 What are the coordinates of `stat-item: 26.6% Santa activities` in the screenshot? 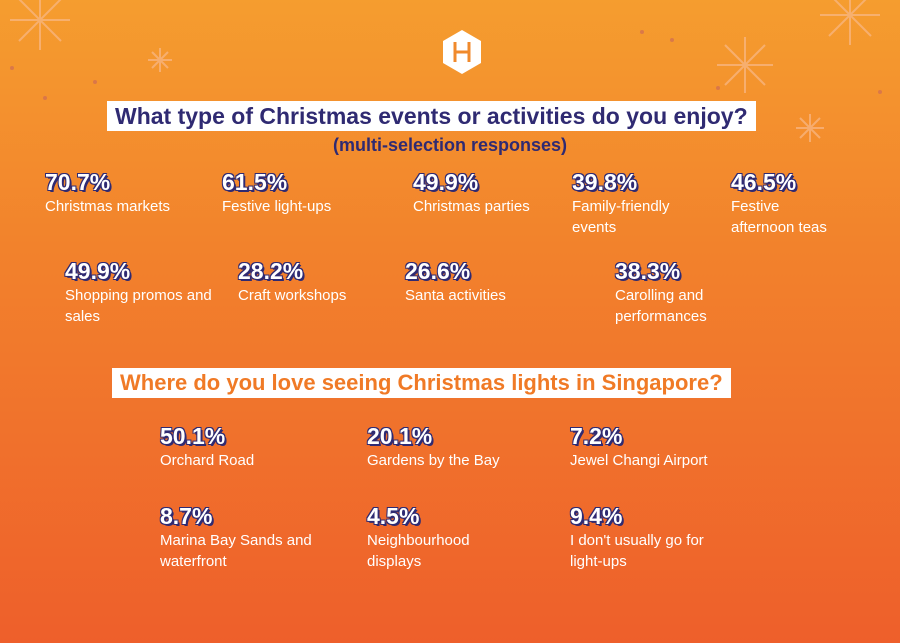 It's located at (485, 281).